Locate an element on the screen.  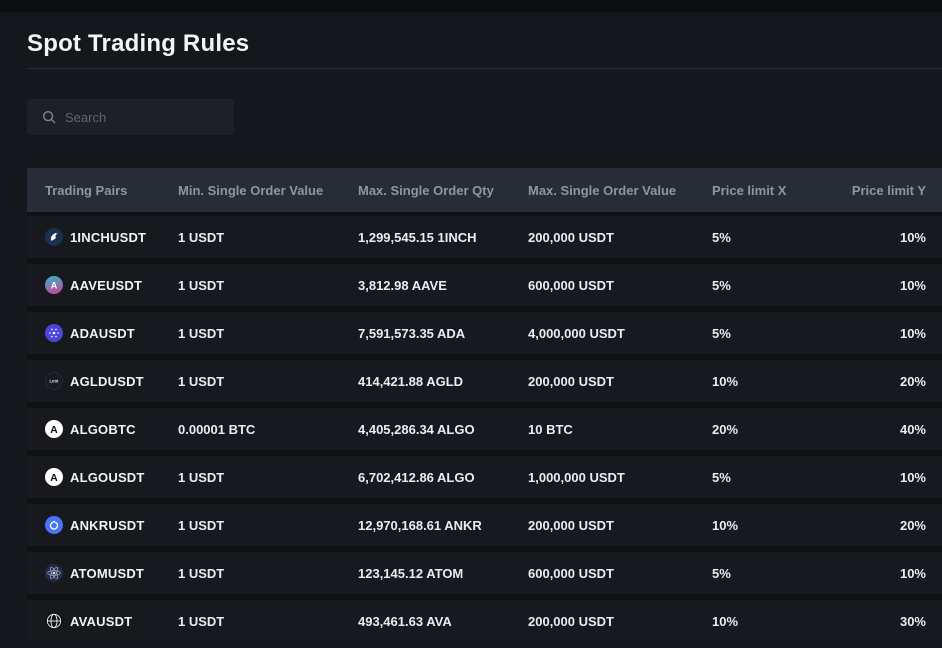
algo-coin-icon: A is located at coordinates (54, 429).